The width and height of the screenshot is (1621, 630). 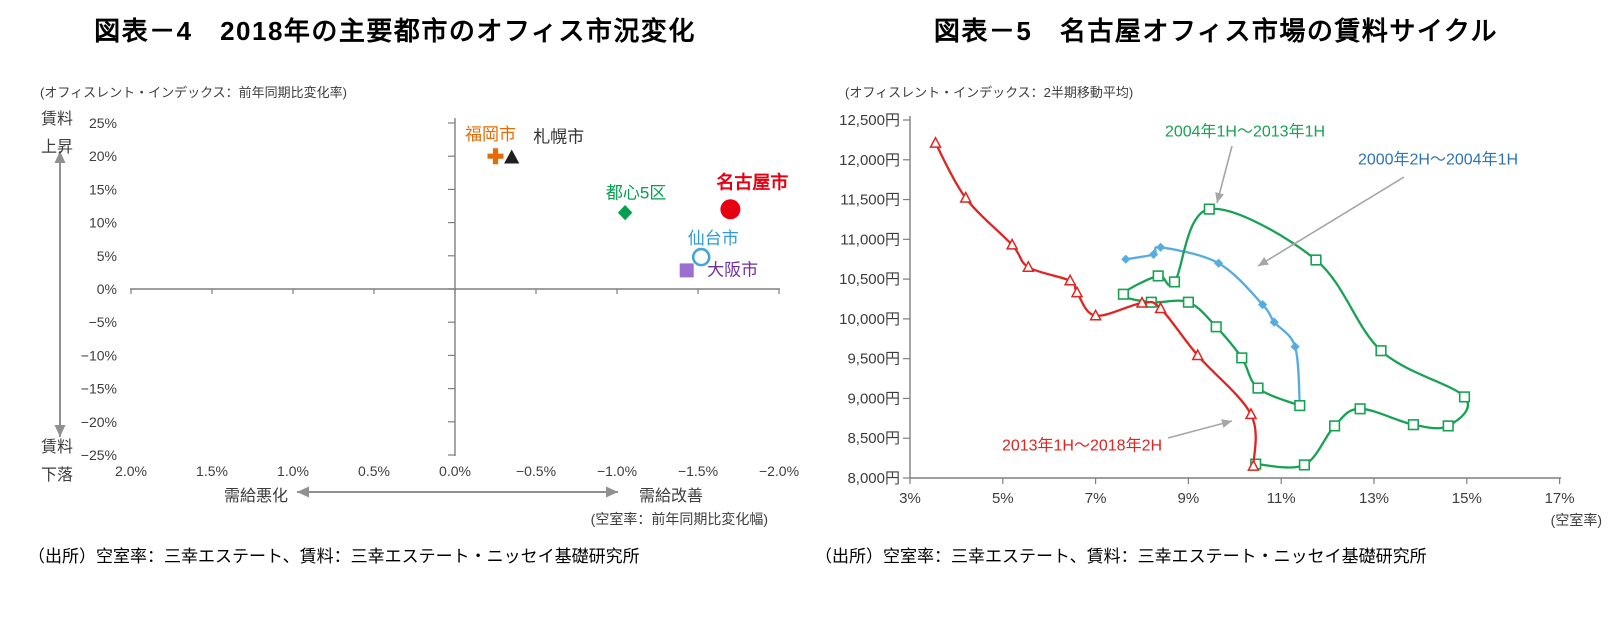 What do you see at coordinates (636, 193) in the screenshot?
I see `fig4-label-toshin5ku: 都心5区` at bounding box center [636, 193].